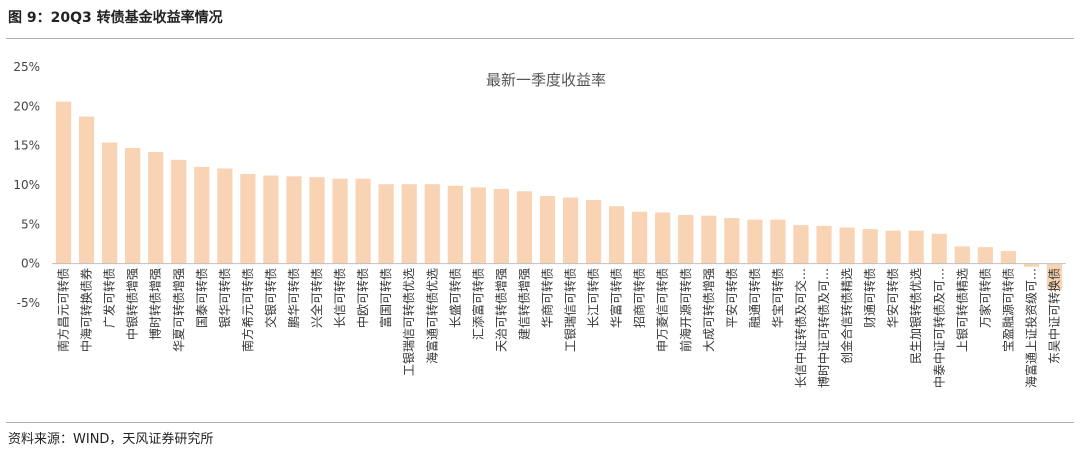 This screenshot has height=471, width=1080. What do you see at coordinates (523, 304) in the screenshot?
I see `x-tick-label: 建信转债增强` at bounding box center [523, 304].